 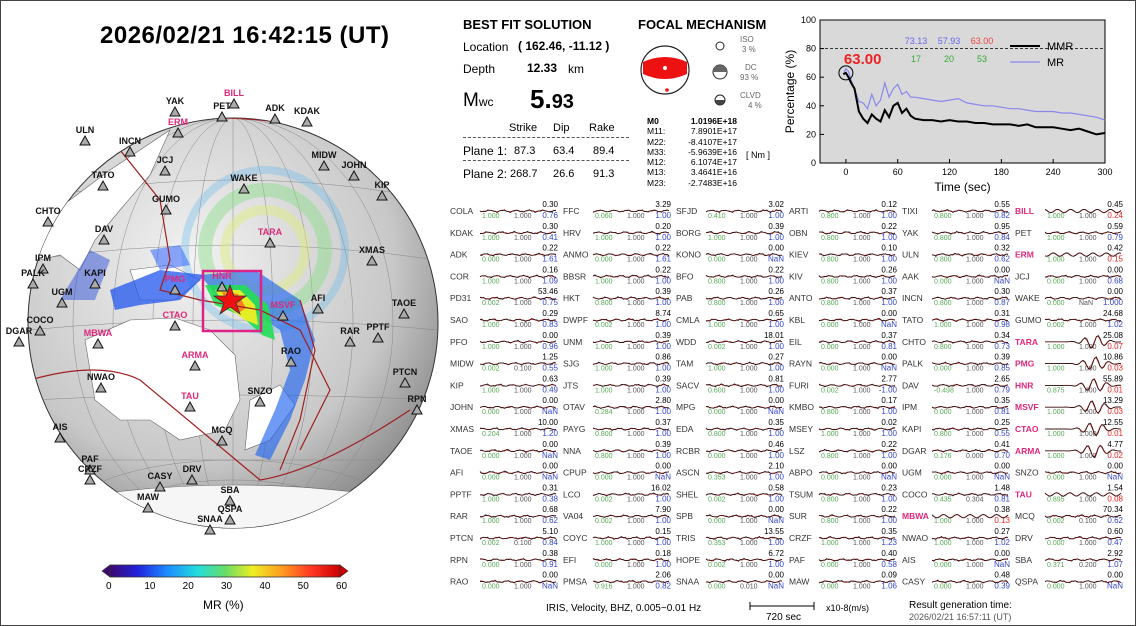 I want to click on dc-label: DC, so click(x=751, y=67).